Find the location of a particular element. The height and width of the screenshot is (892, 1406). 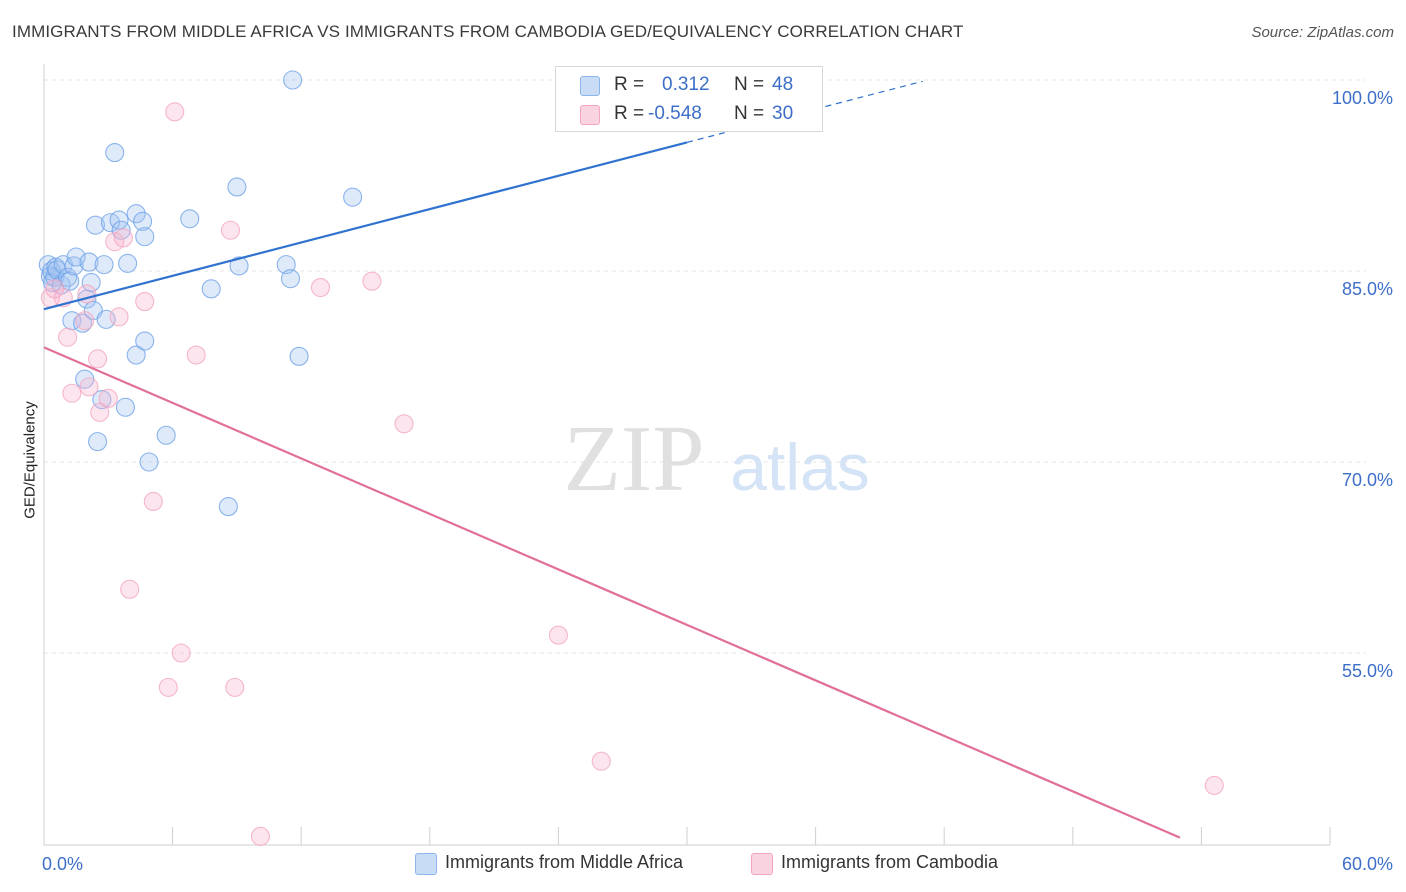

correlation-legend: R = 0.312 N = 48 R = -0.548 N = 30 is located at coordinates (689, 99).